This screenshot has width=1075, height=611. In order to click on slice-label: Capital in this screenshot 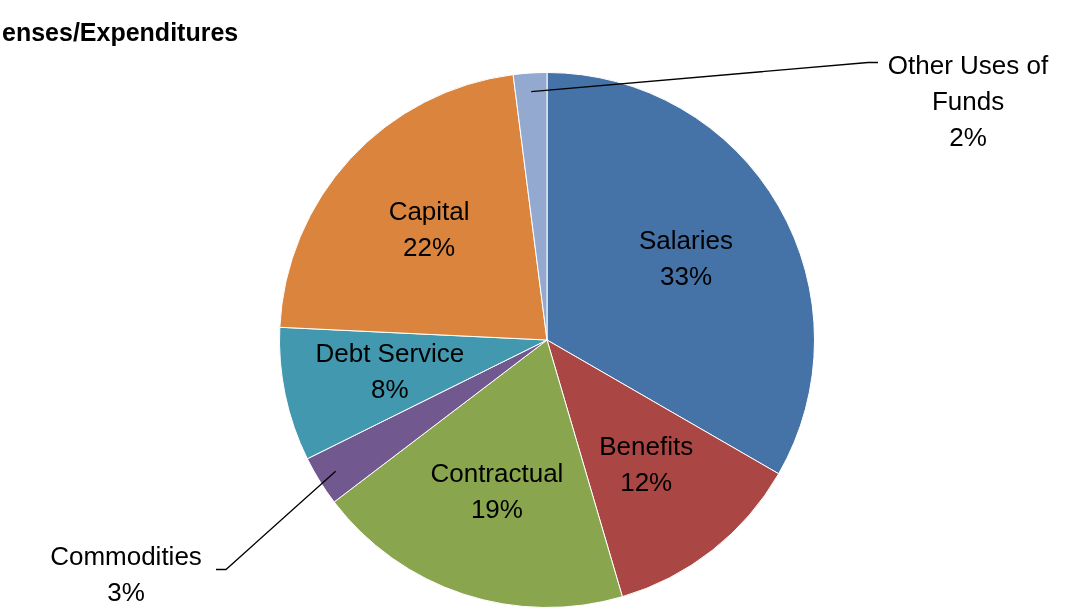, I will do `click(429, 211)`.